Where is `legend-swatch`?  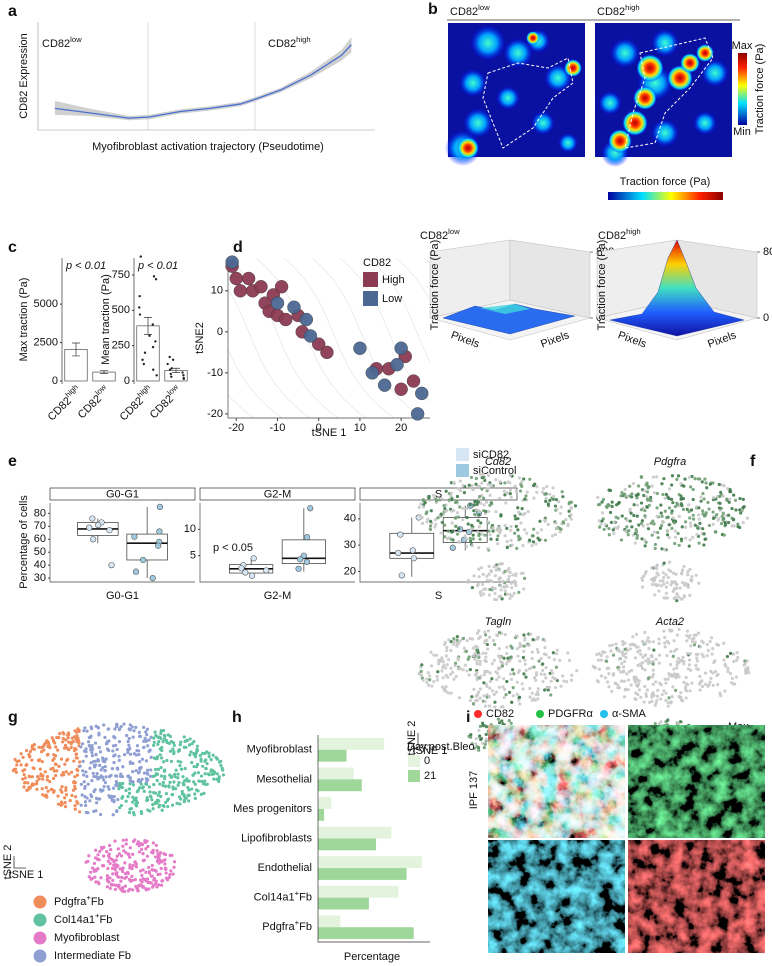
legend-swatch is located at coordinates (40, 920).